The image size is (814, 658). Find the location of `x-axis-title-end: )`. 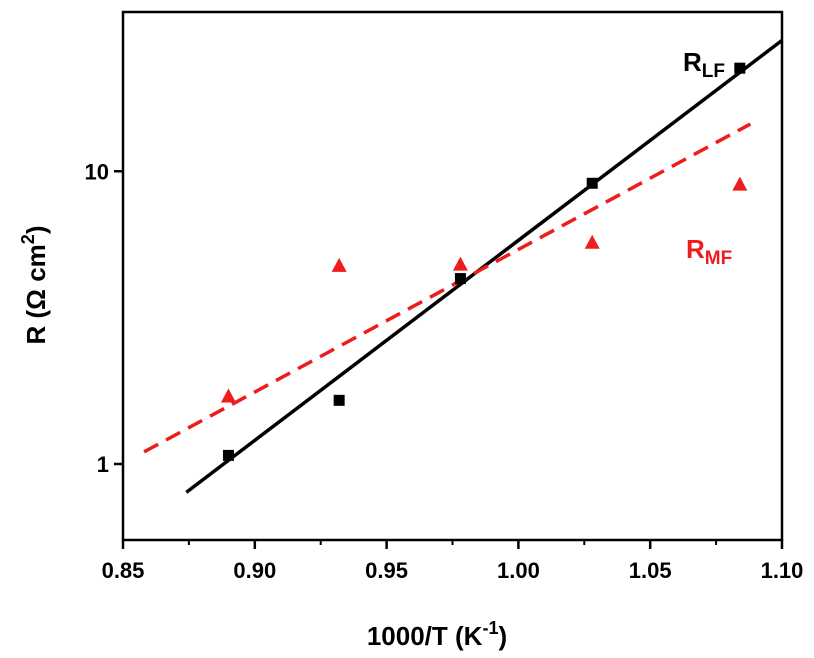

x-axis-title-end: ) is located at coordinates (502, 636).